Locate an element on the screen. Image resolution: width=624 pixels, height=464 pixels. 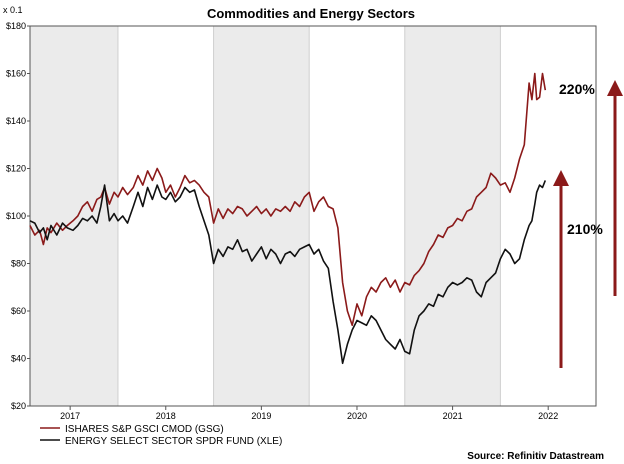
arrow-gsg is located at coordinates (615, 188).